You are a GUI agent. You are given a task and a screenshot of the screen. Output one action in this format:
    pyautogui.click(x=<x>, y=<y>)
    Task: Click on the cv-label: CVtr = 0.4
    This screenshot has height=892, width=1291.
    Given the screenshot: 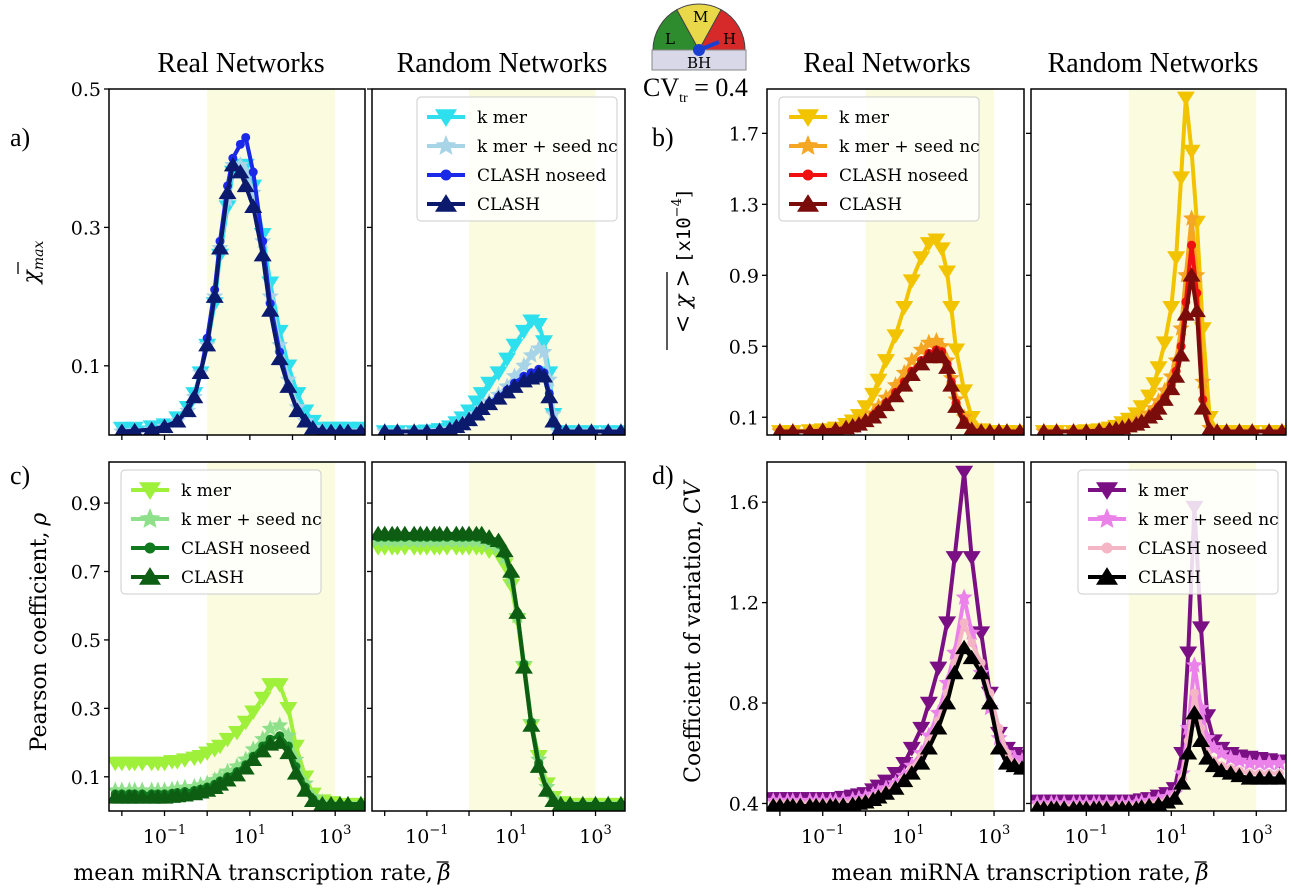 What is the action you would take?
    pyautogui.click(x=695, y=89)
    